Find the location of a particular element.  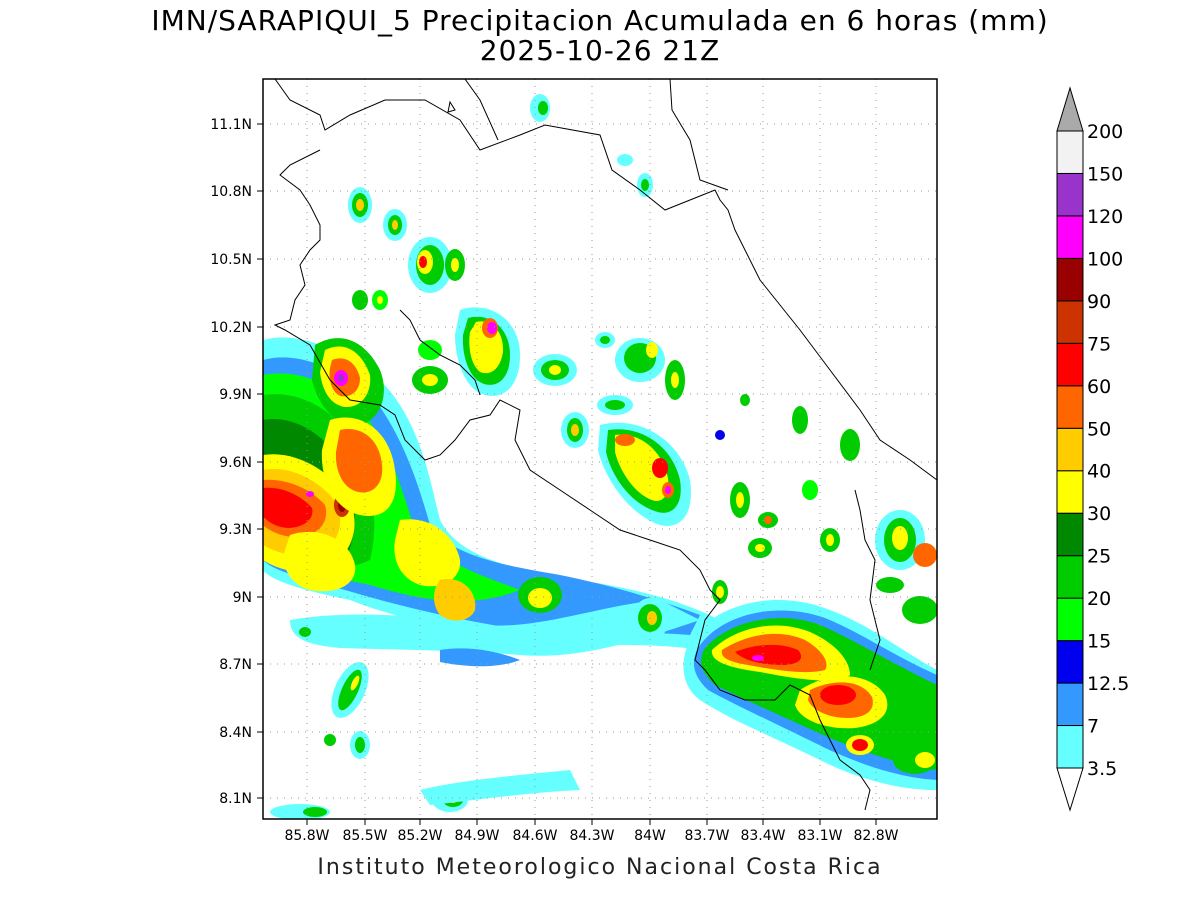

colorbar-label: 60 is located at coordinates (1099, 387).